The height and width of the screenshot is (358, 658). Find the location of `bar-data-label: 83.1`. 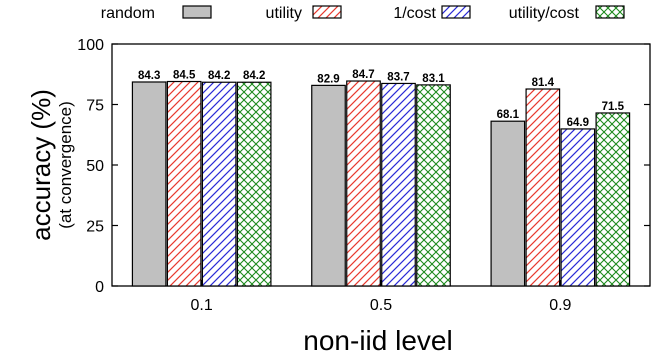

bar-data-label: 83.1 is located at coordinates (433, 79).